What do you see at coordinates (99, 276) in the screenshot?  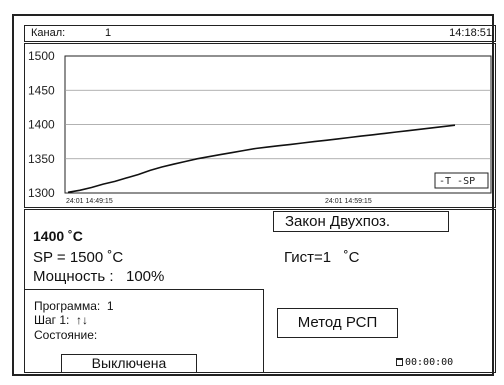 I see `power-value: Мощность : 100%` at bounding box center [99, 276].